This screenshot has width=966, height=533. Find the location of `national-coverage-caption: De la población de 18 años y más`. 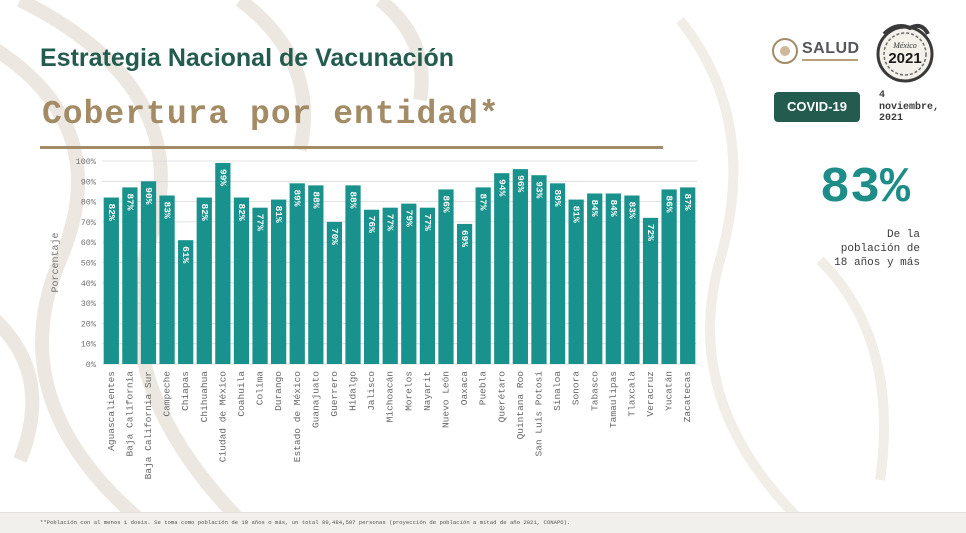

national-coverage-caption: De la población de 18 años y más is located at coordinates (877, 249).